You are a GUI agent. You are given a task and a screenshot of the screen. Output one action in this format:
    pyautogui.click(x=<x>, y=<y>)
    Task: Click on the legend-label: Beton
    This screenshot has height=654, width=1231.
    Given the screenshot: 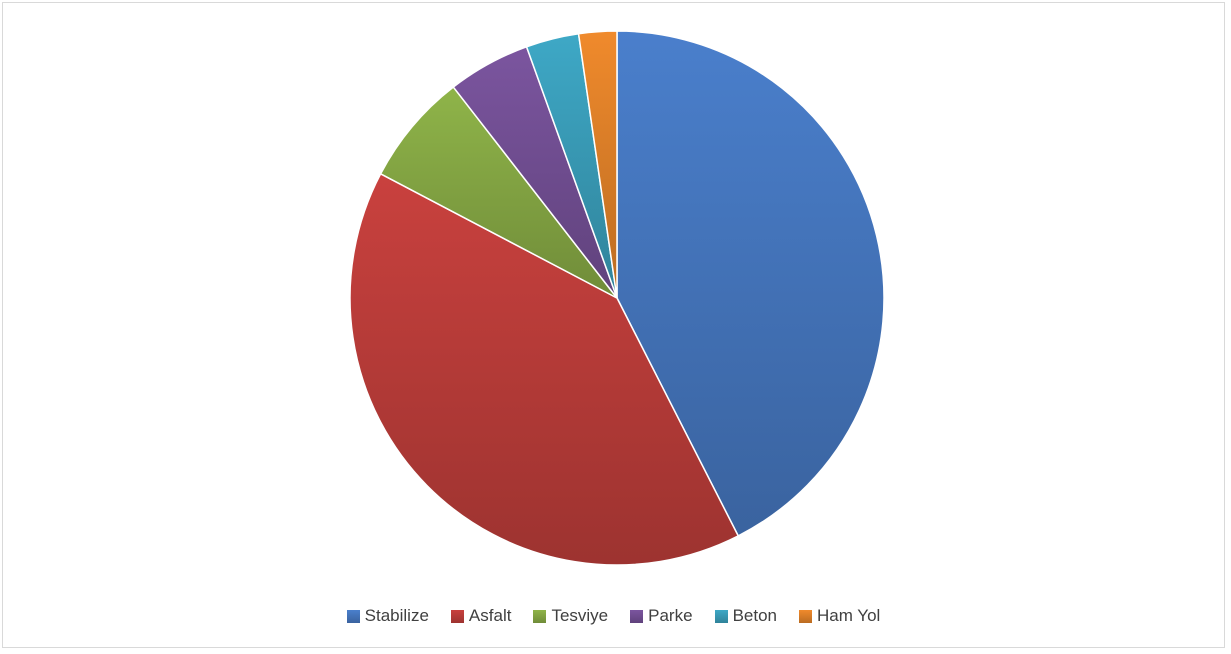 What is the action you would take?
    pyautogui.click(x=754, y=615)
    